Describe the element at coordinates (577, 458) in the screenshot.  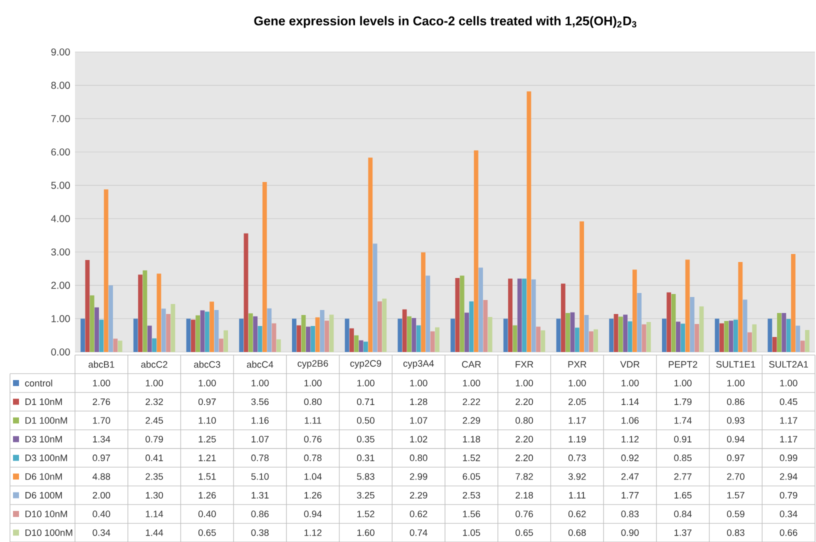
I see `data-label: 0.73` at that location.